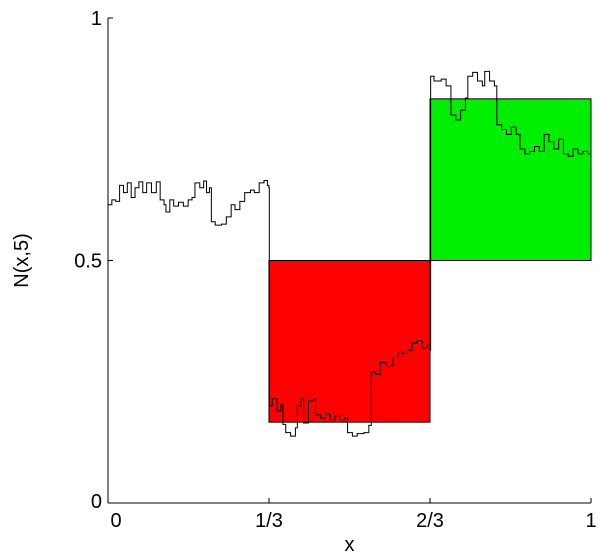 This screenshot has width=601, height=554. What do you see at coordinates (269, 521) in the screenshot?
I see `x-tick-label: 1/3` at bounding box center [269, 521].